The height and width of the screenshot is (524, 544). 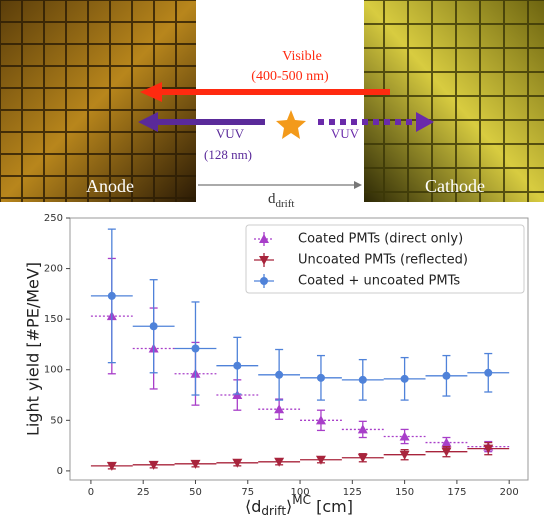 What do you see at coordinates (53, 269) in the screenshot?
I see `y-tick-label: 200` at bounding box center [53, 269].